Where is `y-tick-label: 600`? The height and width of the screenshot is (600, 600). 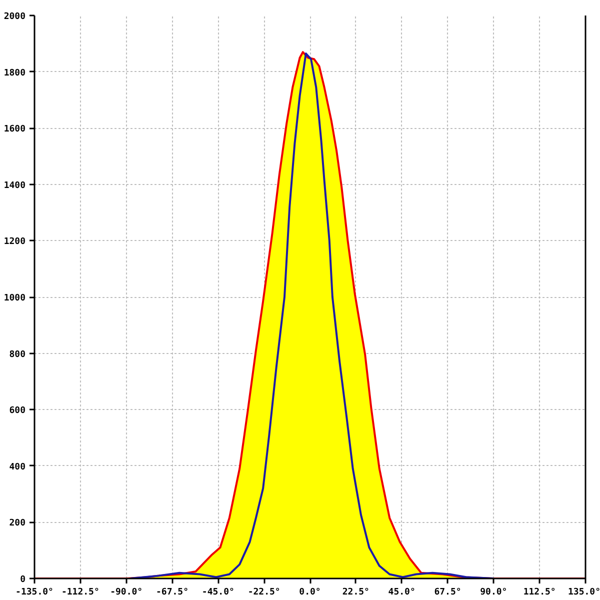
y-tick-label: 600 is located at coordinates (17, 411).